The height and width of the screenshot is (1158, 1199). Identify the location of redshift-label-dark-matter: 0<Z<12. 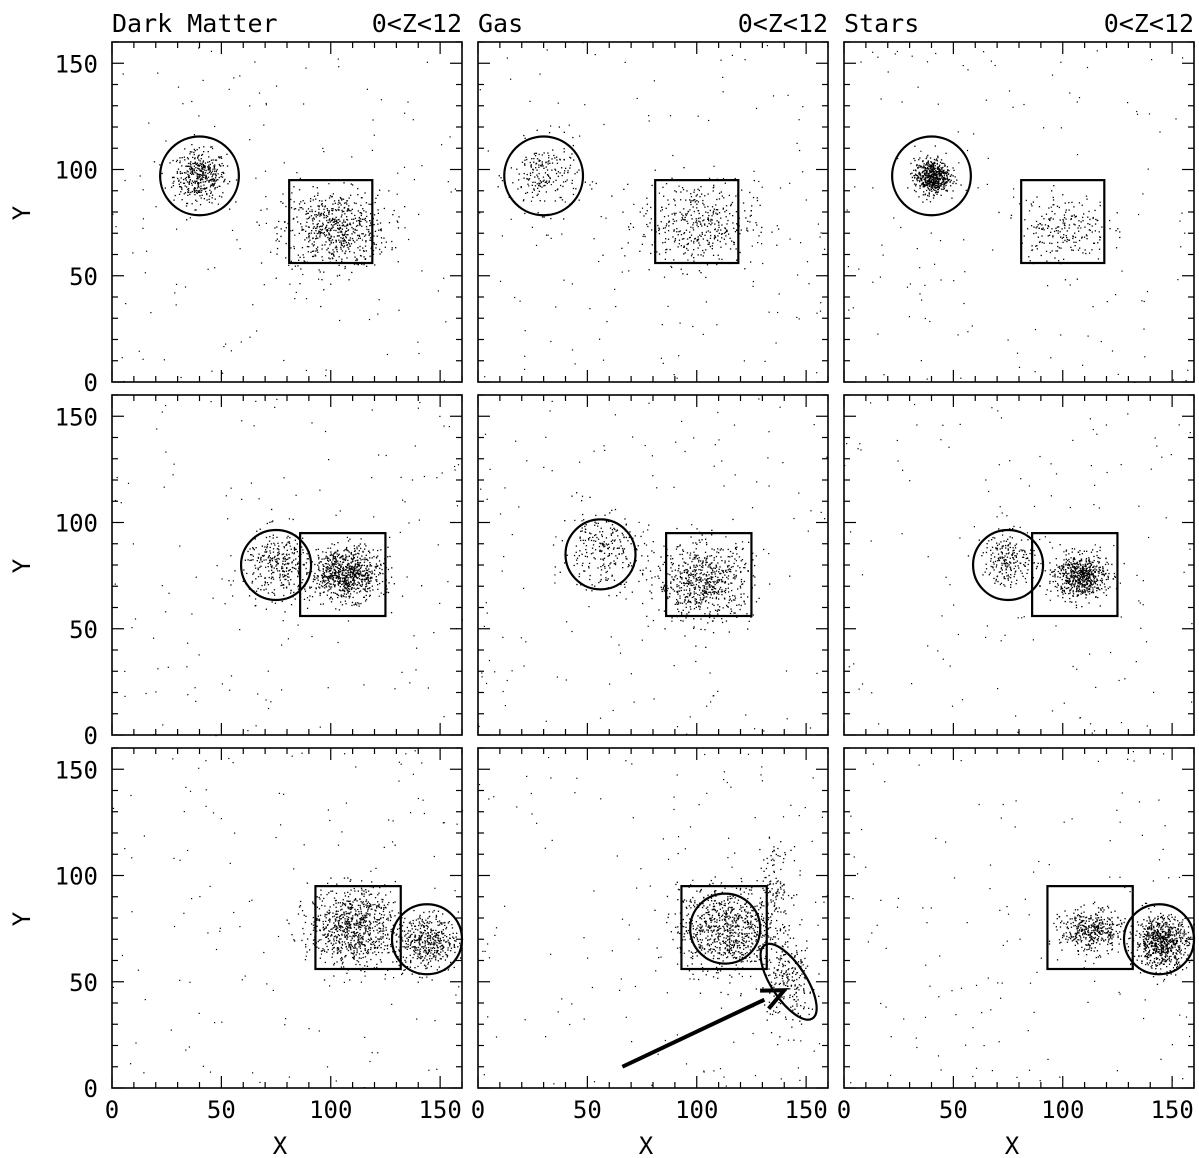
(417, 23).